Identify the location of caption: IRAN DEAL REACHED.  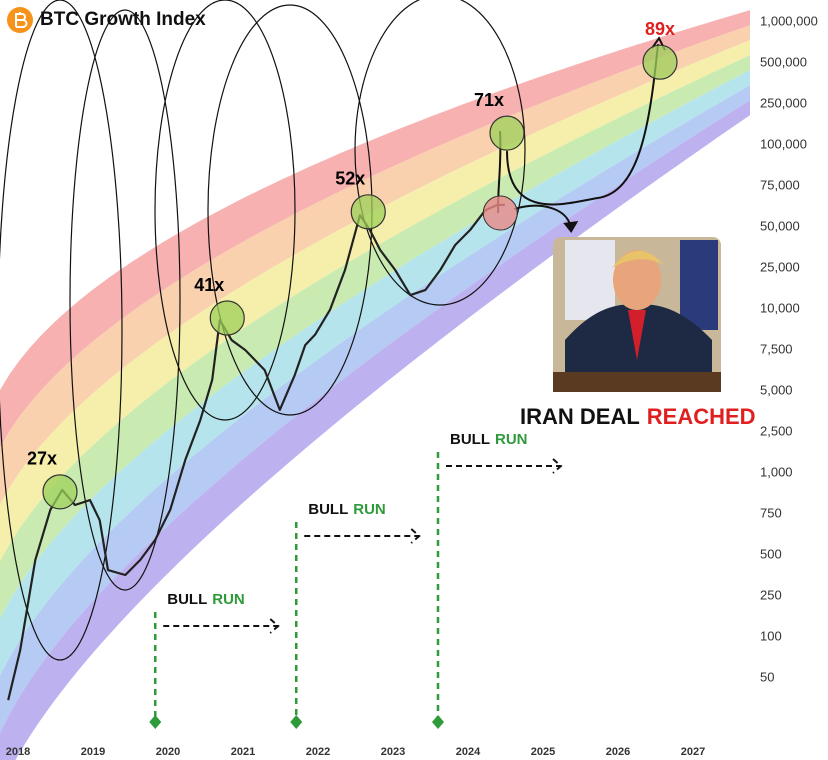
(638, 416).